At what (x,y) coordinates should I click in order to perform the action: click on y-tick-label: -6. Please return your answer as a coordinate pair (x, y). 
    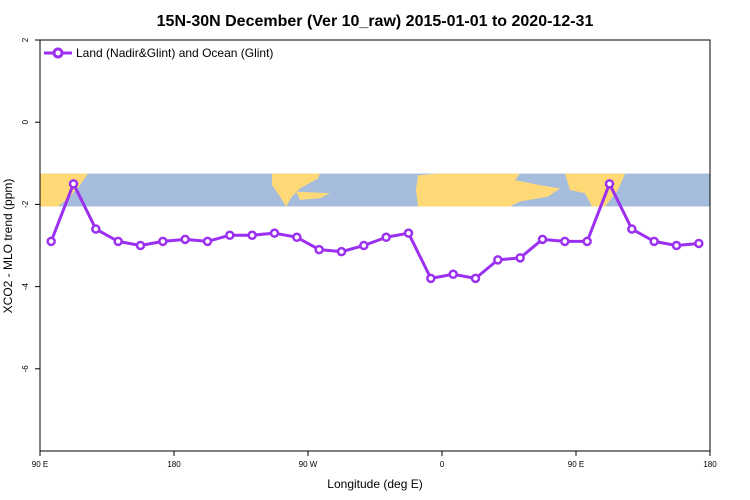
    Looking at the image, I should click on (25, 369).